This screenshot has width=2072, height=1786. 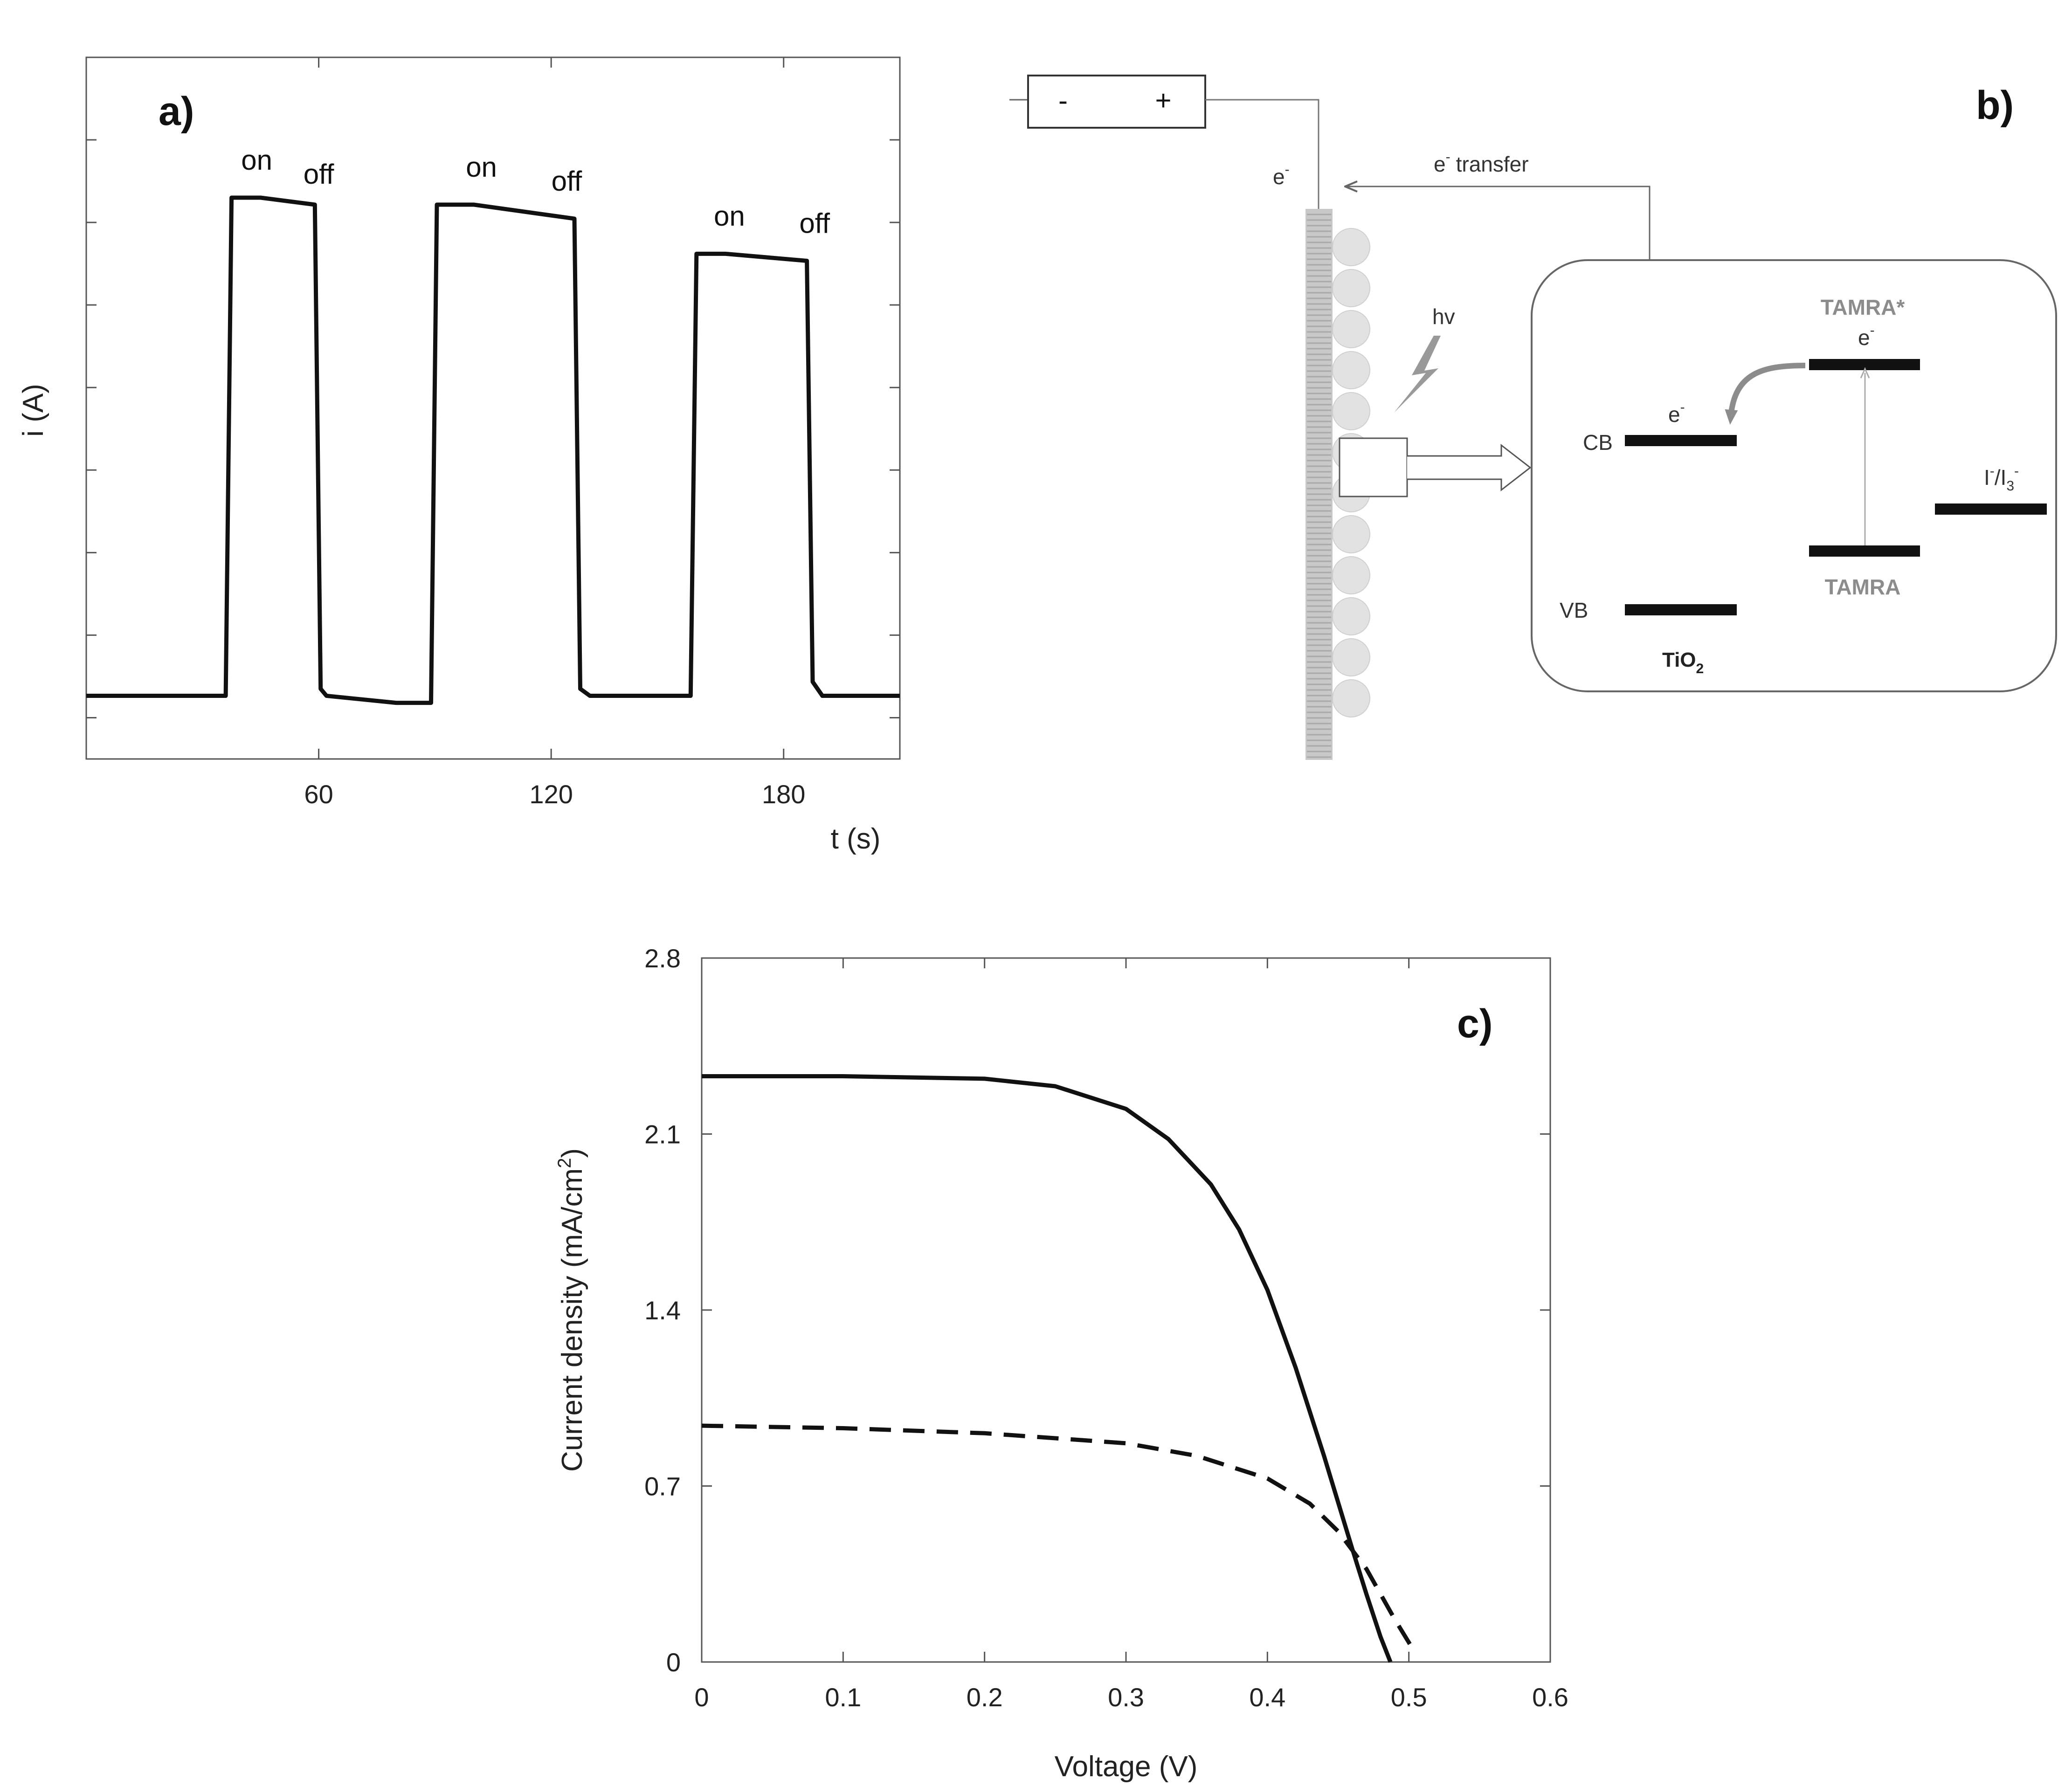 I want to click on electrode-electron-label: e-, so click(x=1281, y=175).